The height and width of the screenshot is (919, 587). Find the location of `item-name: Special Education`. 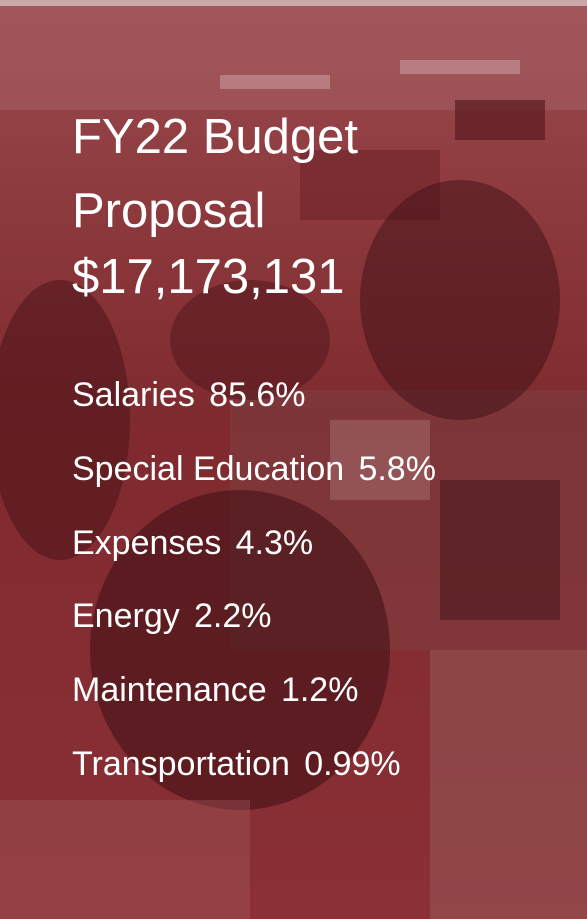

item-name: Special Education is located at coordinates (208, 468).